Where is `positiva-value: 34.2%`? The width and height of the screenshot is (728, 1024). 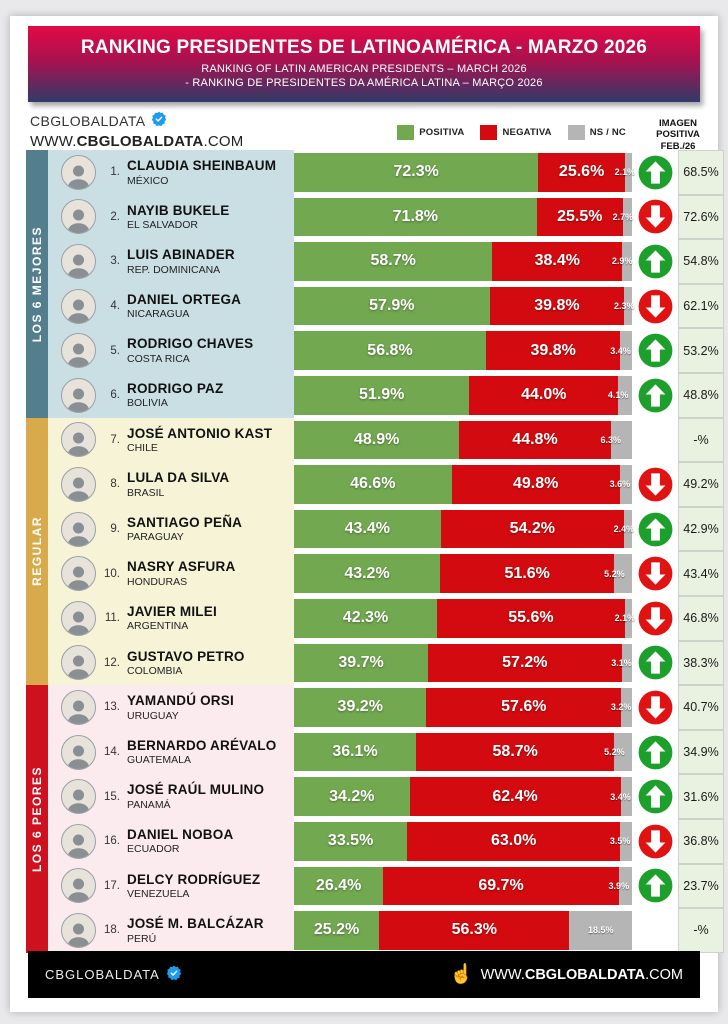 positiva-value: 34.2% is located at coordinates (352, 796).